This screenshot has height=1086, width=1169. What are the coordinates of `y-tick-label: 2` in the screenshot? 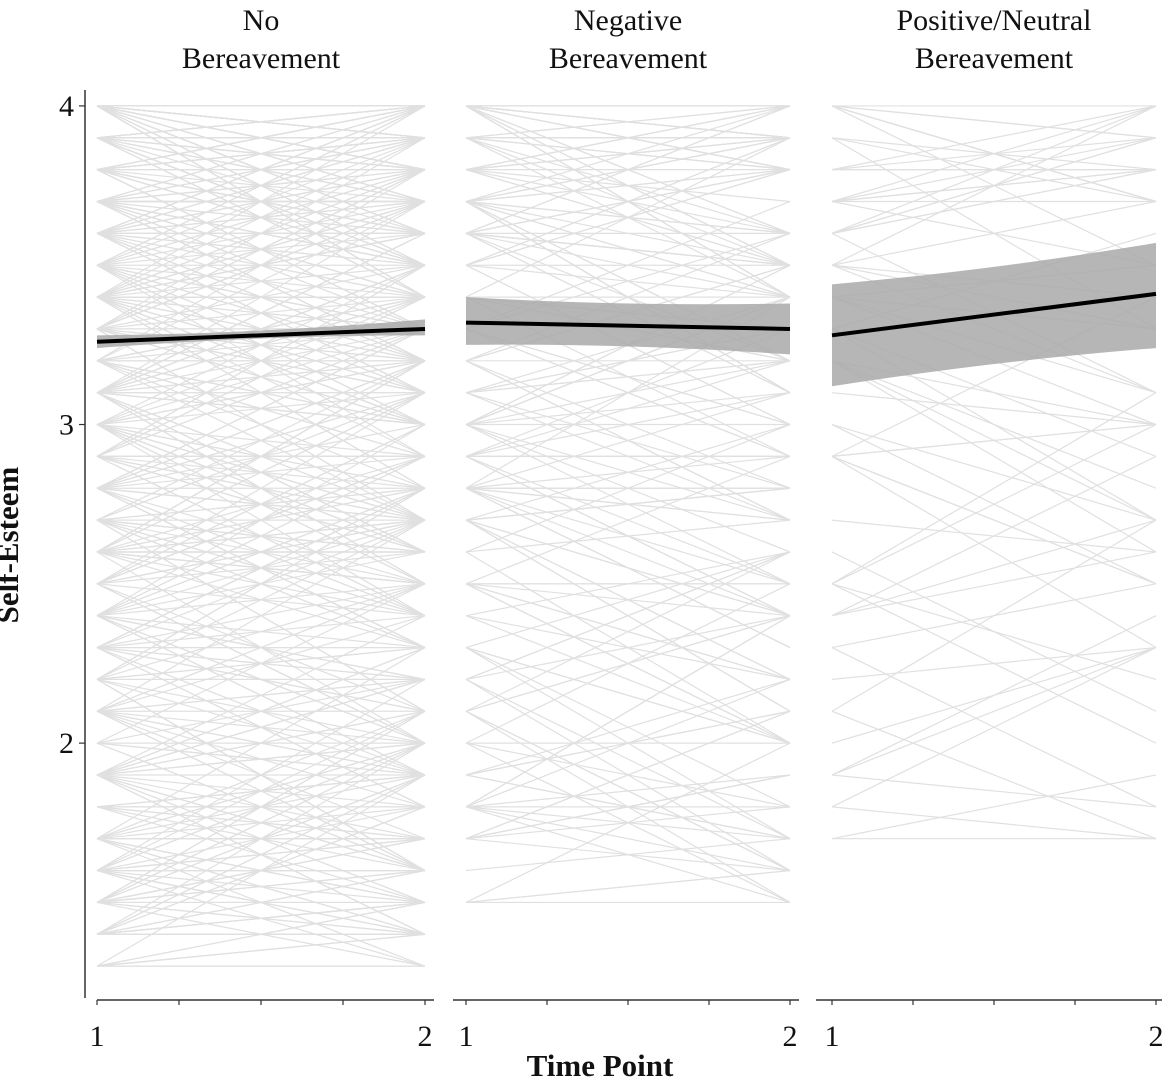 It's located at (66, 743).